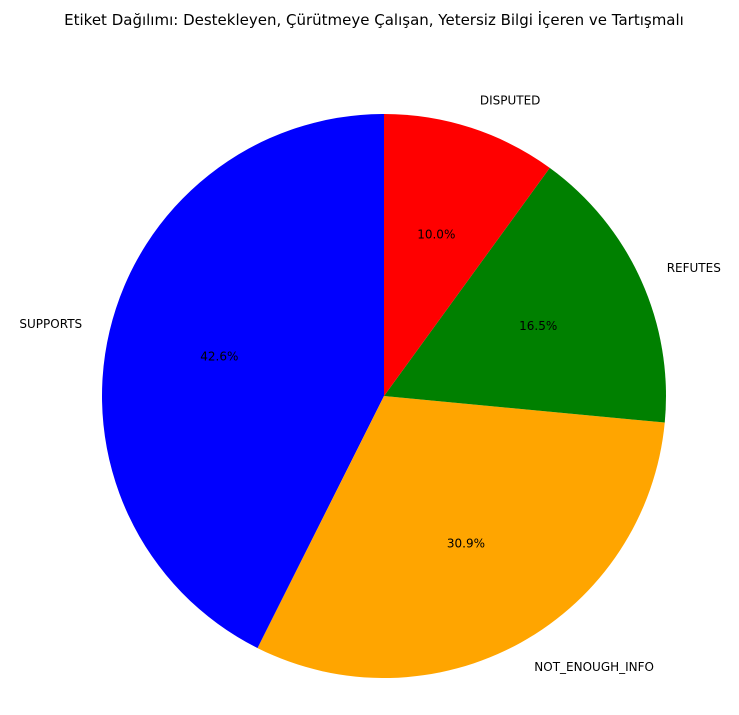 The image size is (739, 715). Describe the element at coordinates (510, 100) in the screenshot. I see `slice-label-disputed: DISPUTED` at that location.